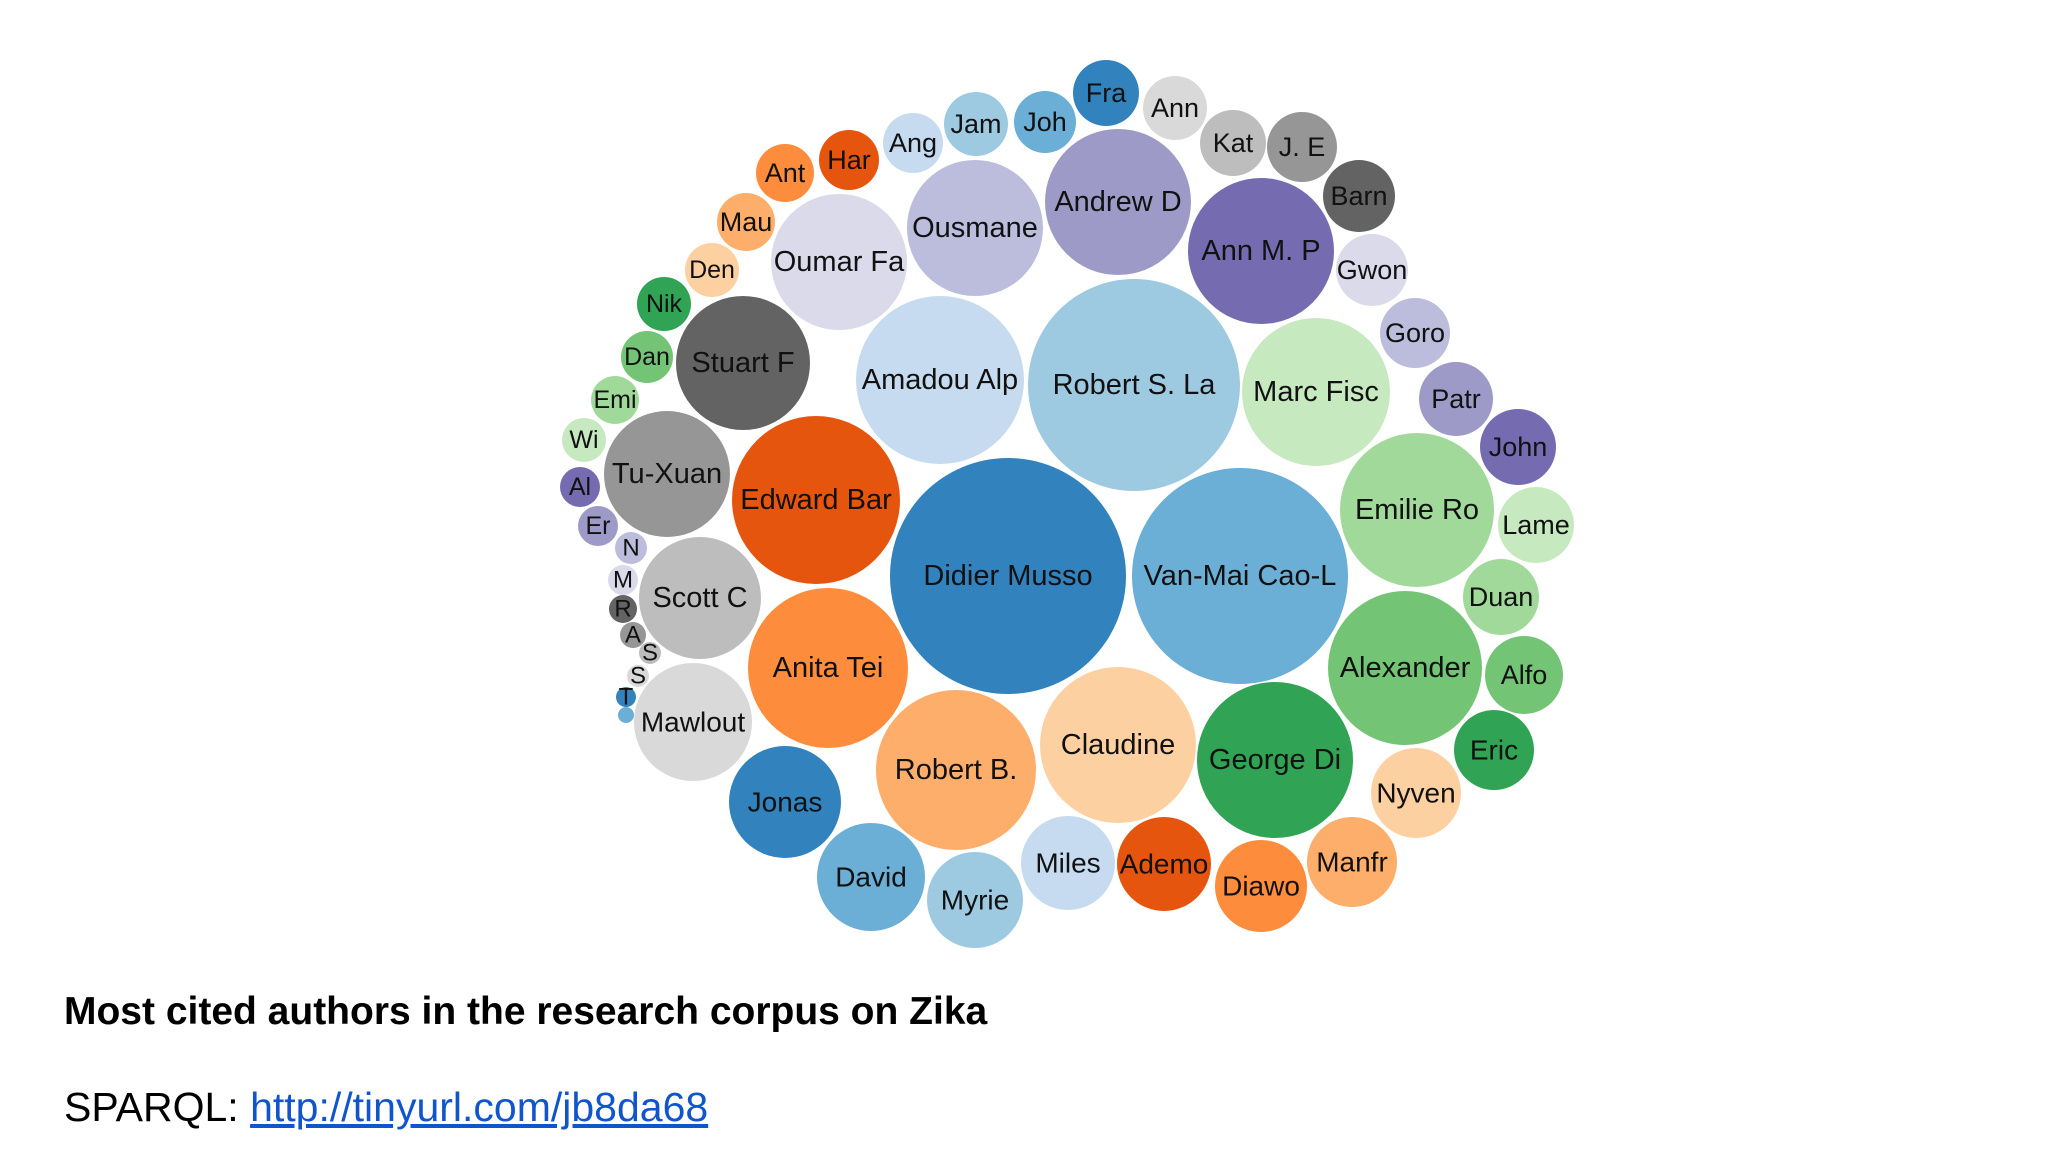  I want to click on bubble-label: Jonas, so click(785, 802).